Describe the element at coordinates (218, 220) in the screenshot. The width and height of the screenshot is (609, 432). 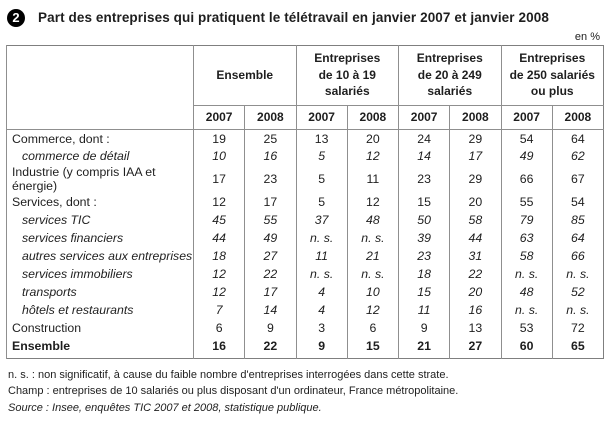
I see `value-cell: 45` at that location.